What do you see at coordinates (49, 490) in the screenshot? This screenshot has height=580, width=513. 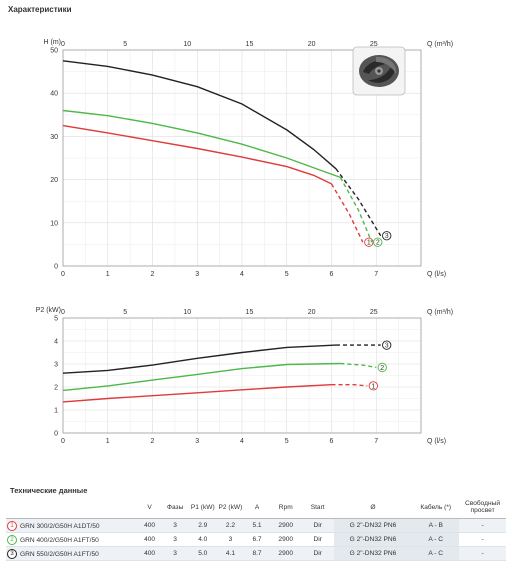 I see `table-title: Технические данные` at bounding box center [49, 490].